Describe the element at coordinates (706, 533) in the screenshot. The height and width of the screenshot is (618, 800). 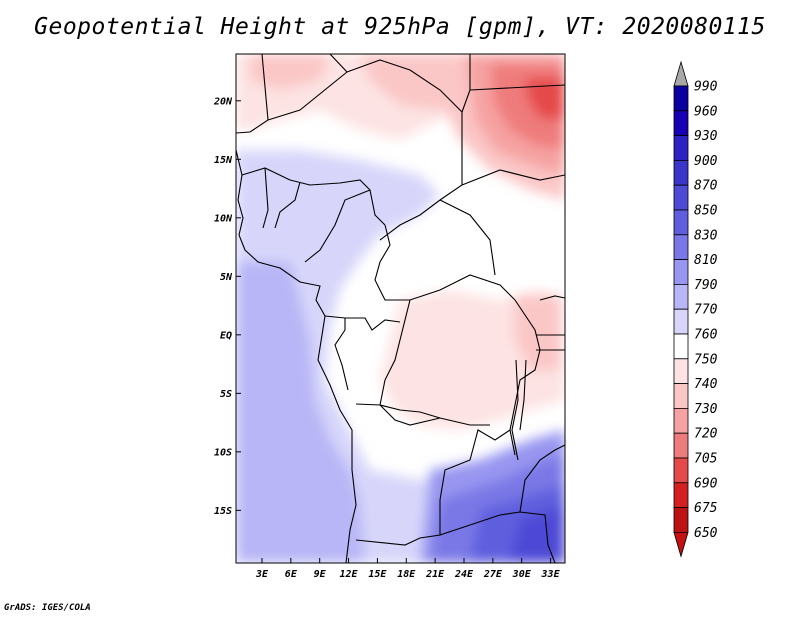
I see `colorbar-label: 650` at that location.